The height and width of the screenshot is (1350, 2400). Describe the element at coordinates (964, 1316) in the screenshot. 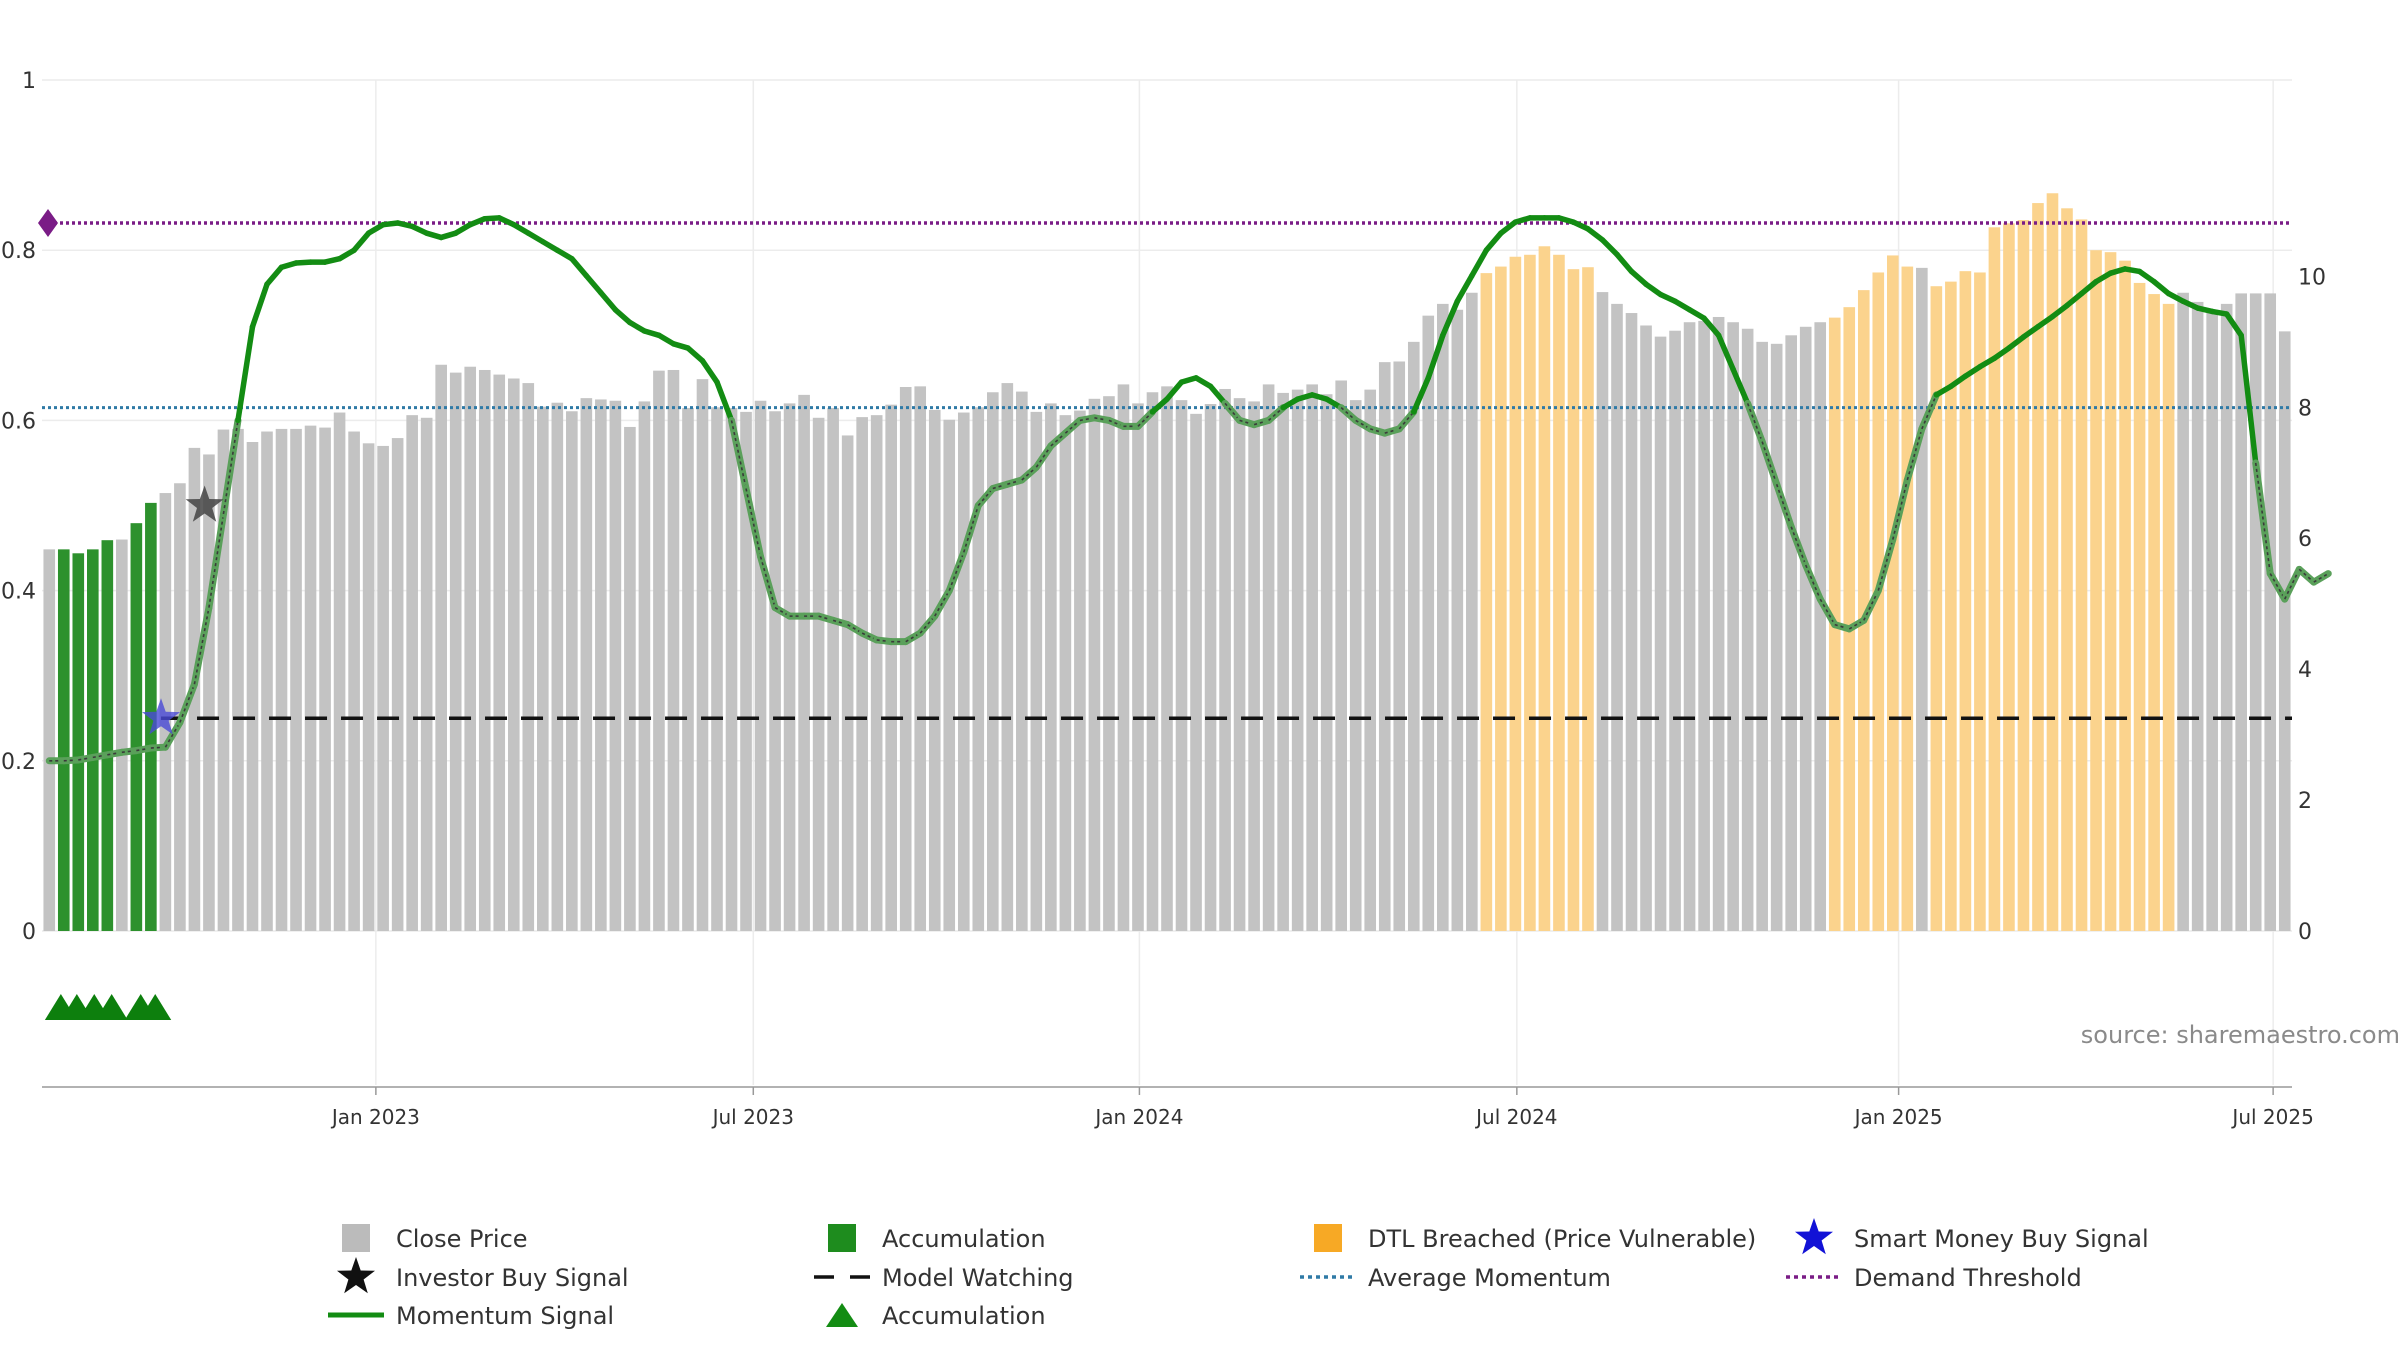

I see `legend-label: Accumulation` at that location.